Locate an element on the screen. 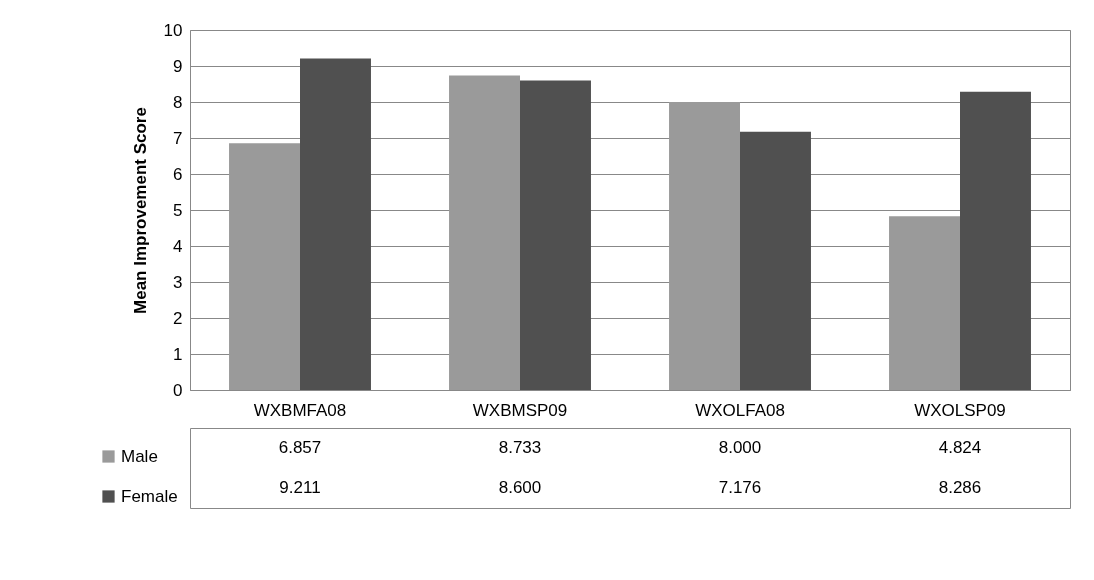 This screenshot has width=1094, height=580. data-label: 8.286 is located at coordinates (960, 487).